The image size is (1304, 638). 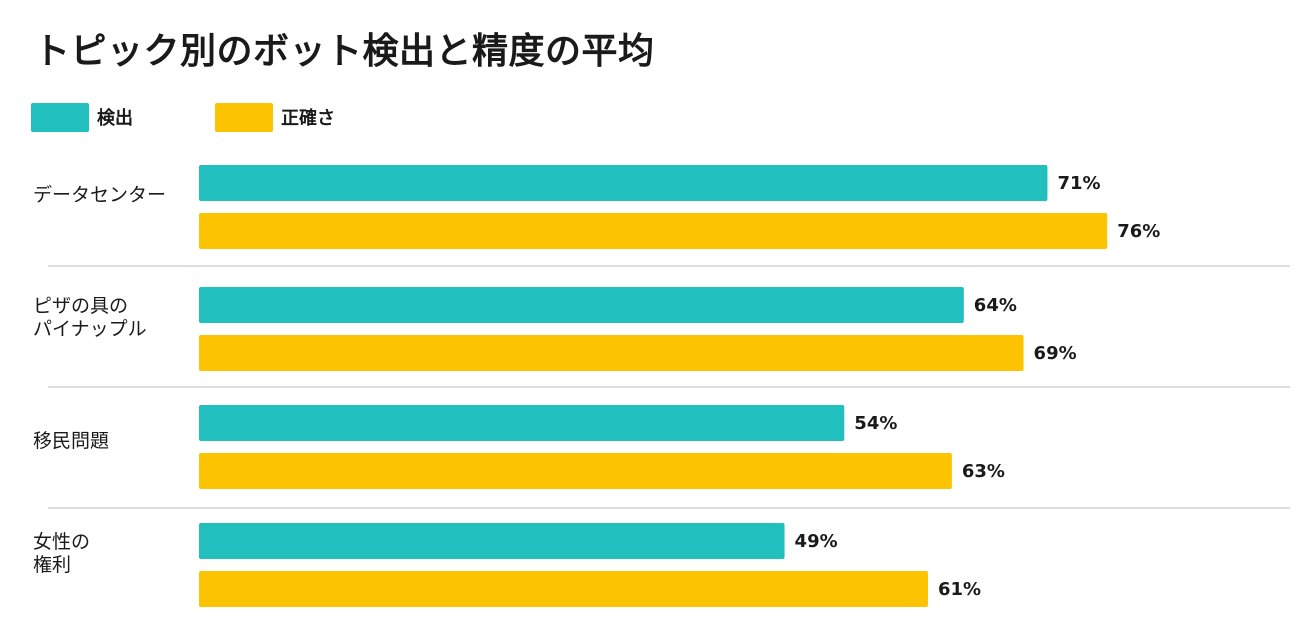 What do you see at coordinates (816, 541) in the screenshot?
I see `bar-value-detection-womens-rights: 49%` at bounding box center [816, 541].